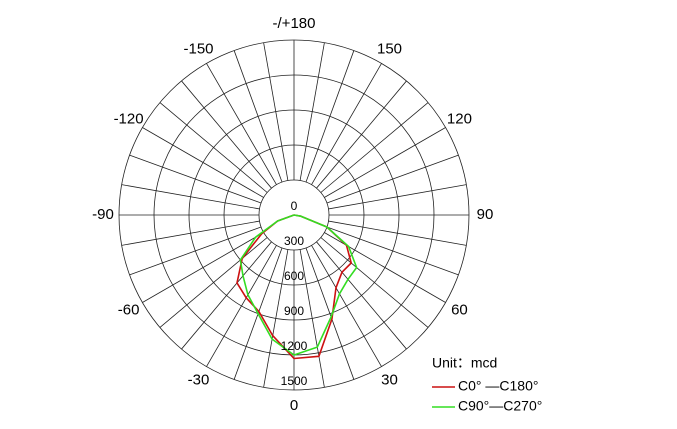  What do you see at coordinates (129, 118) in the screenshot?
I see `angle-tick-label: -120` at bounding box center [129, 118].